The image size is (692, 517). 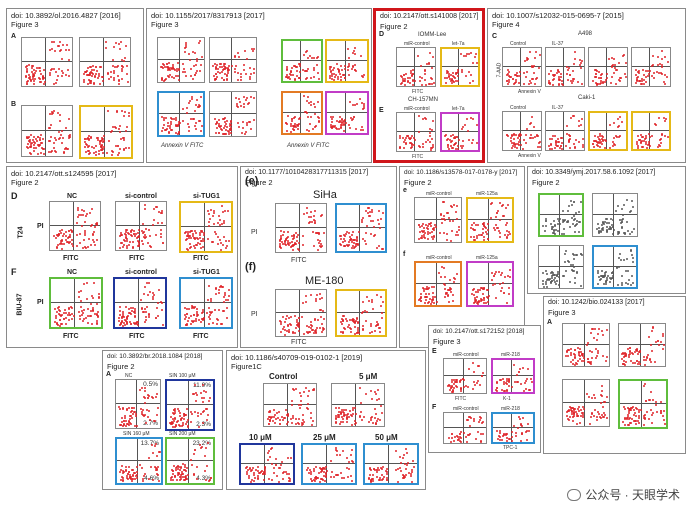 What do you see at coordinates (585, 34) in the screenshot?
I see `cell-line-label: A498` at bounding box center [585, 34].